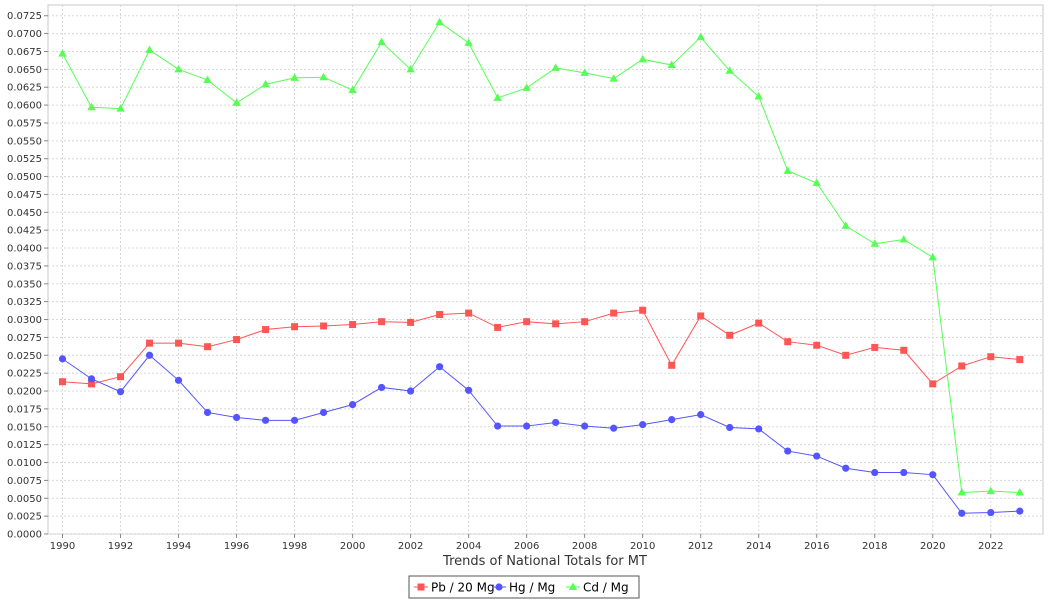 The image size is (1050, 604). I want to click on y-tick-label: 0.0550, so click(24, 141).